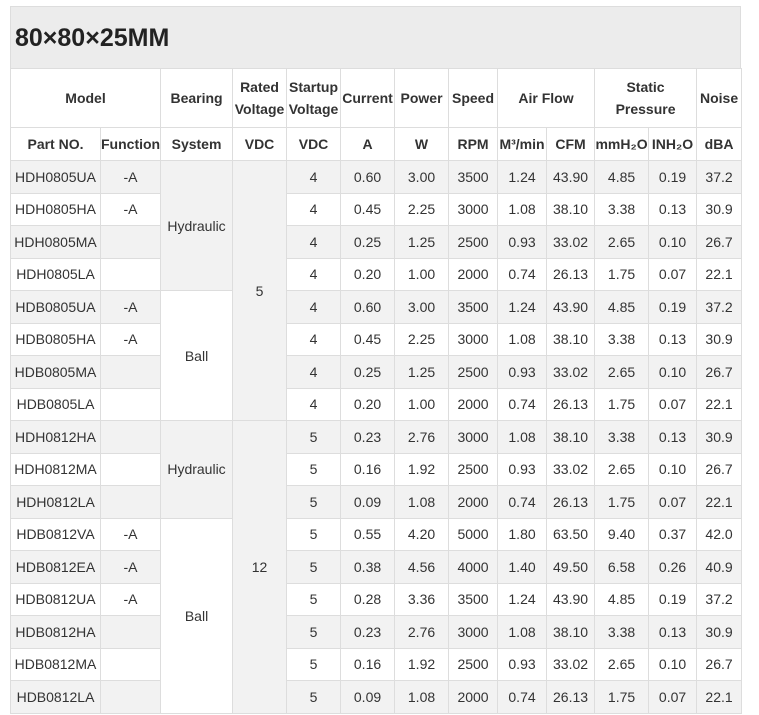 This screenshot has height=715, width=759. What do you see at coordinates (197, 144) in the screenshot?
I see `header-cell: System` at bounding box center [197, 144].